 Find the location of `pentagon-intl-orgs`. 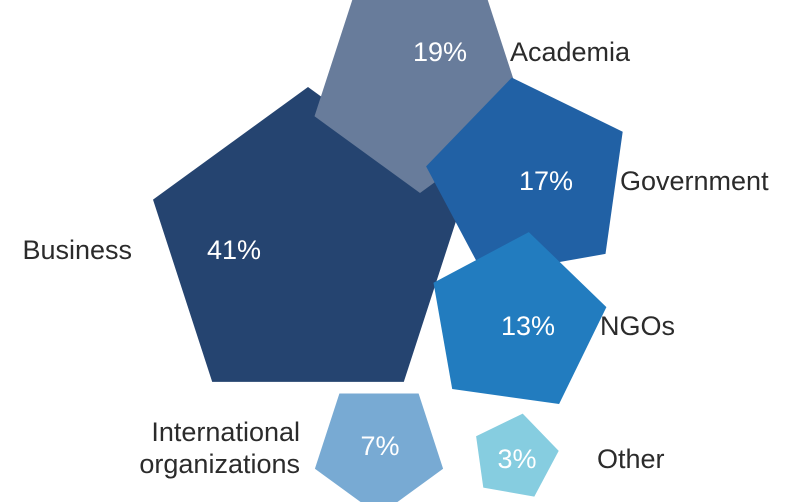

pentagon-intl-orgs is located at coordinates (379, 447).